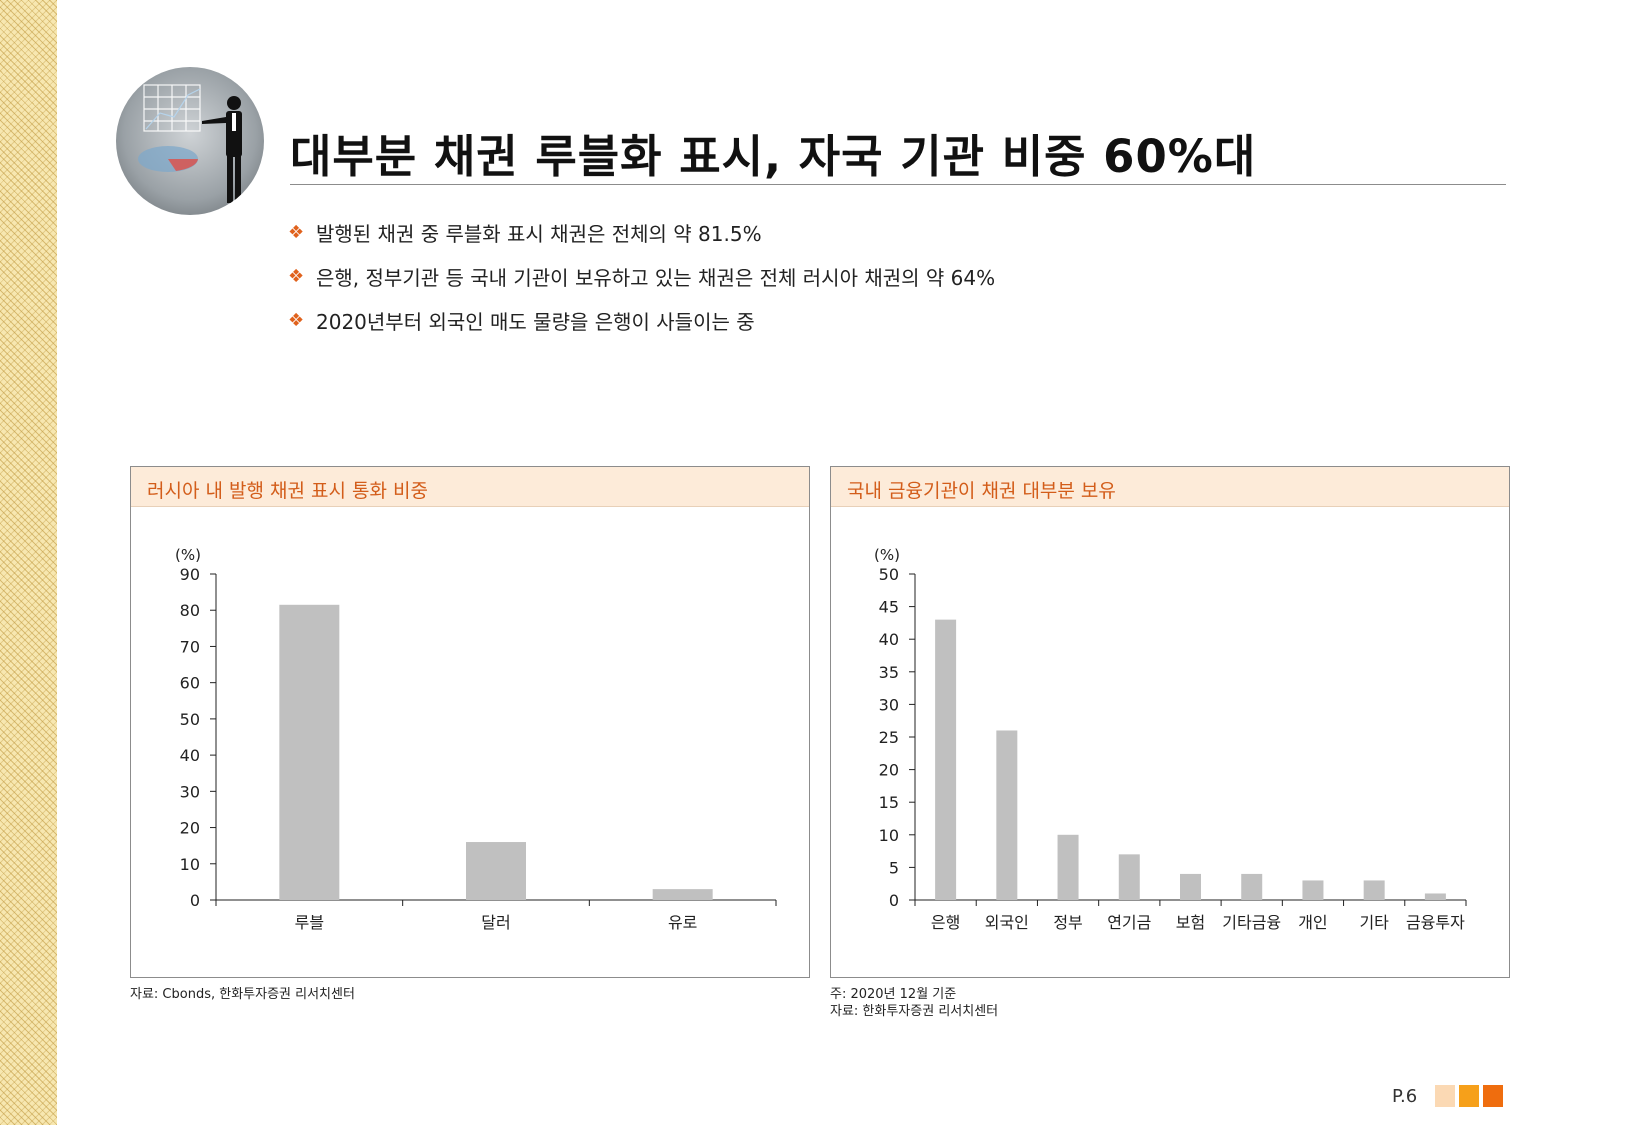 The width and height of the screenshot is (1625, 1125). I want to click on chart-source: 자료: 한화투자증권 리서치센터, so click(914, 1011).